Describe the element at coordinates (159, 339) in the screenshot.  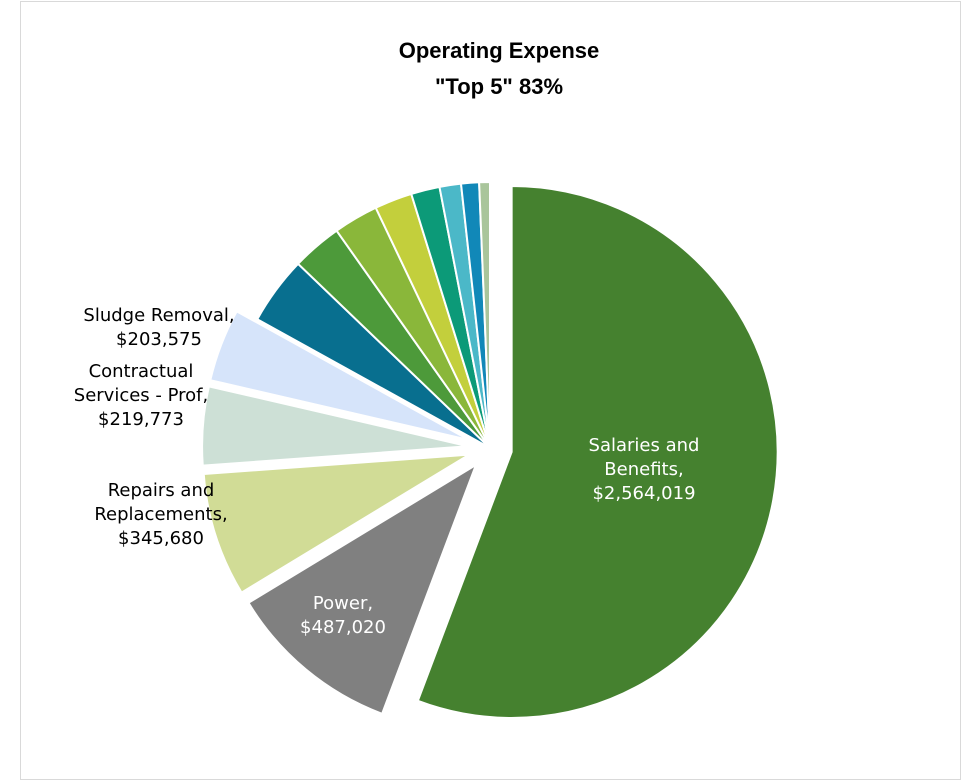
I see `data-label-line: $203,575` at that location.